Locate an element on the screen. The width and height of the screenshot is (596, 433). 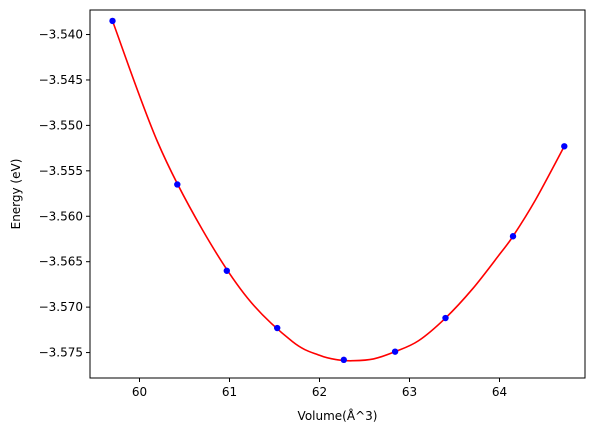
x-tick-label: 60 is located at coordinates (139, 392).